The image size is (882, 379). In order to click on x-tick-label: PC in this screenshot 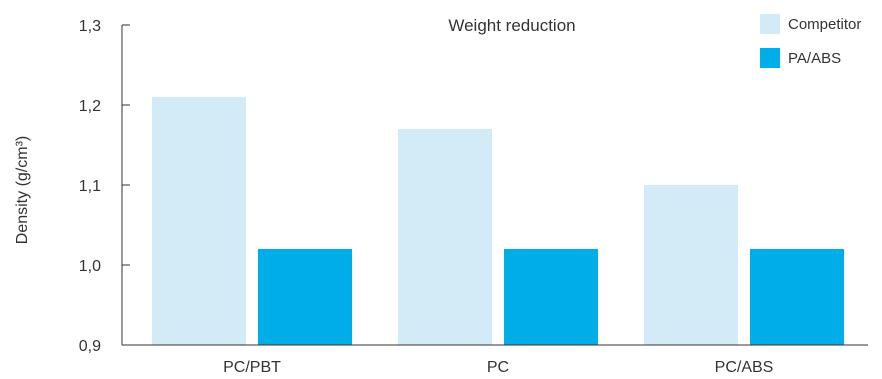, I will do `click(498, 367)`.